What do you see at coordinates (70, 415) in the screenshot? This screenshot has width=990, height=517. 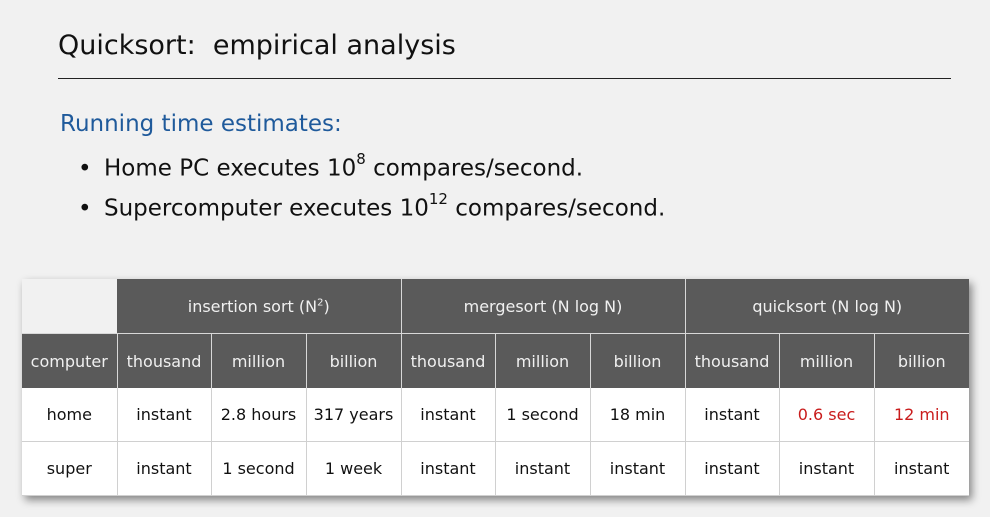 I see `row-label-home: home` at bounding box center [70, 415].